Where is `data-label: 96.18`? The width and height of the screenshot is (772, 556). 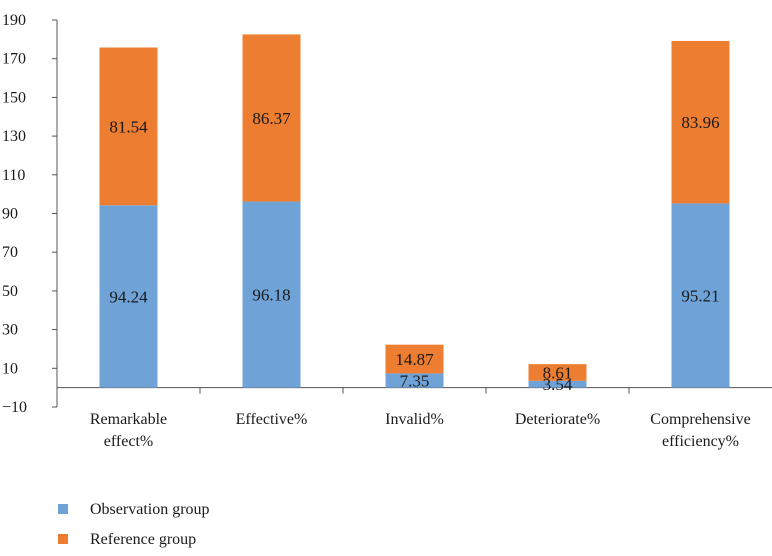
data-label: 96.18 is located at coordinates (271, 295).